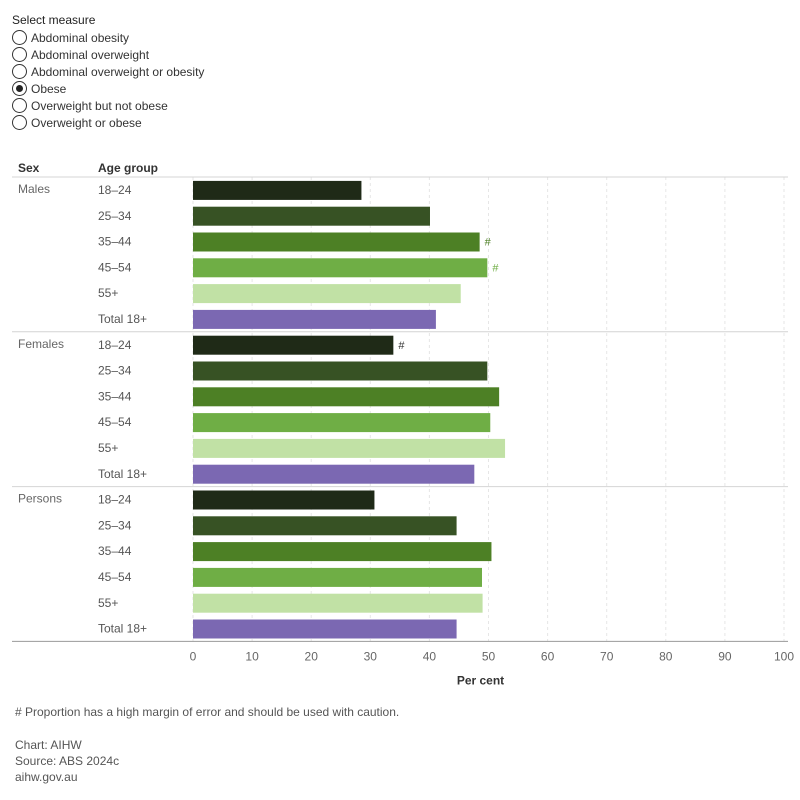  Describe the element at coordinates (607, 656) in the screenshot. I see `x-tick-label: 70` at that location.